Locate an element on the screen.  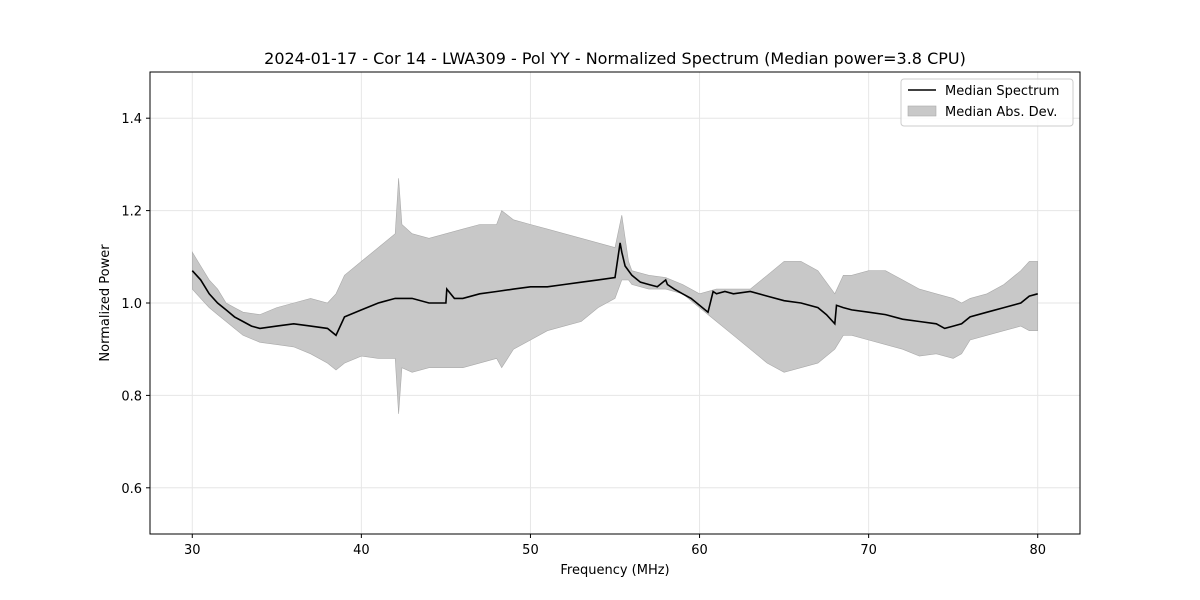
x-axis: 30 40 50 60 70 80 is located at coordinates (615, 546).